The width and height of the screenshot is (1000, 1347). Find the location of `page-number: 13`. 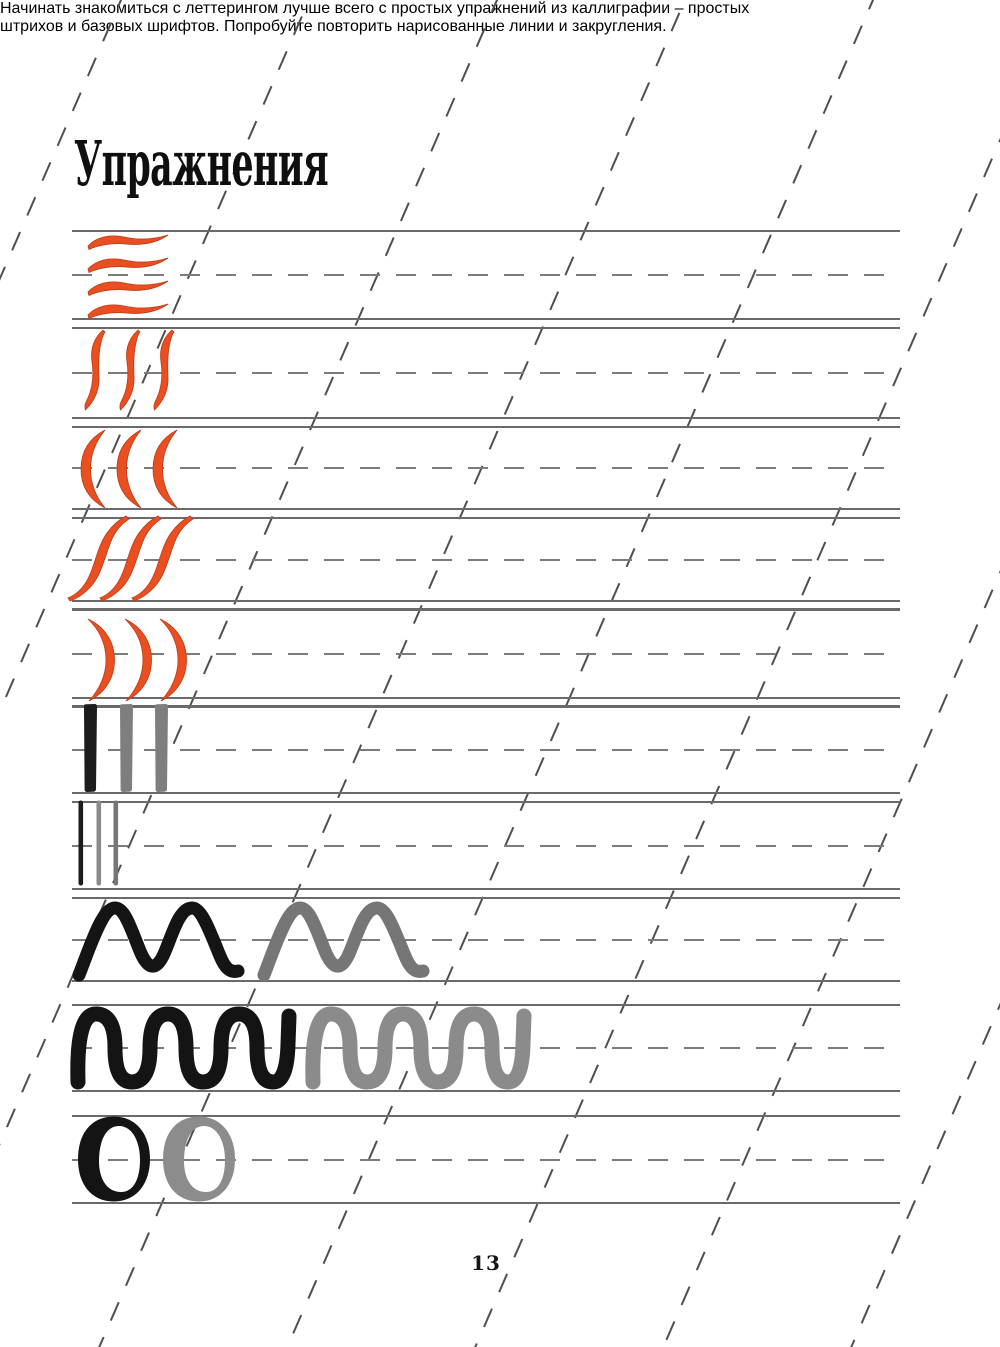

page-number: 13 is located at coordinates (486, 1263).